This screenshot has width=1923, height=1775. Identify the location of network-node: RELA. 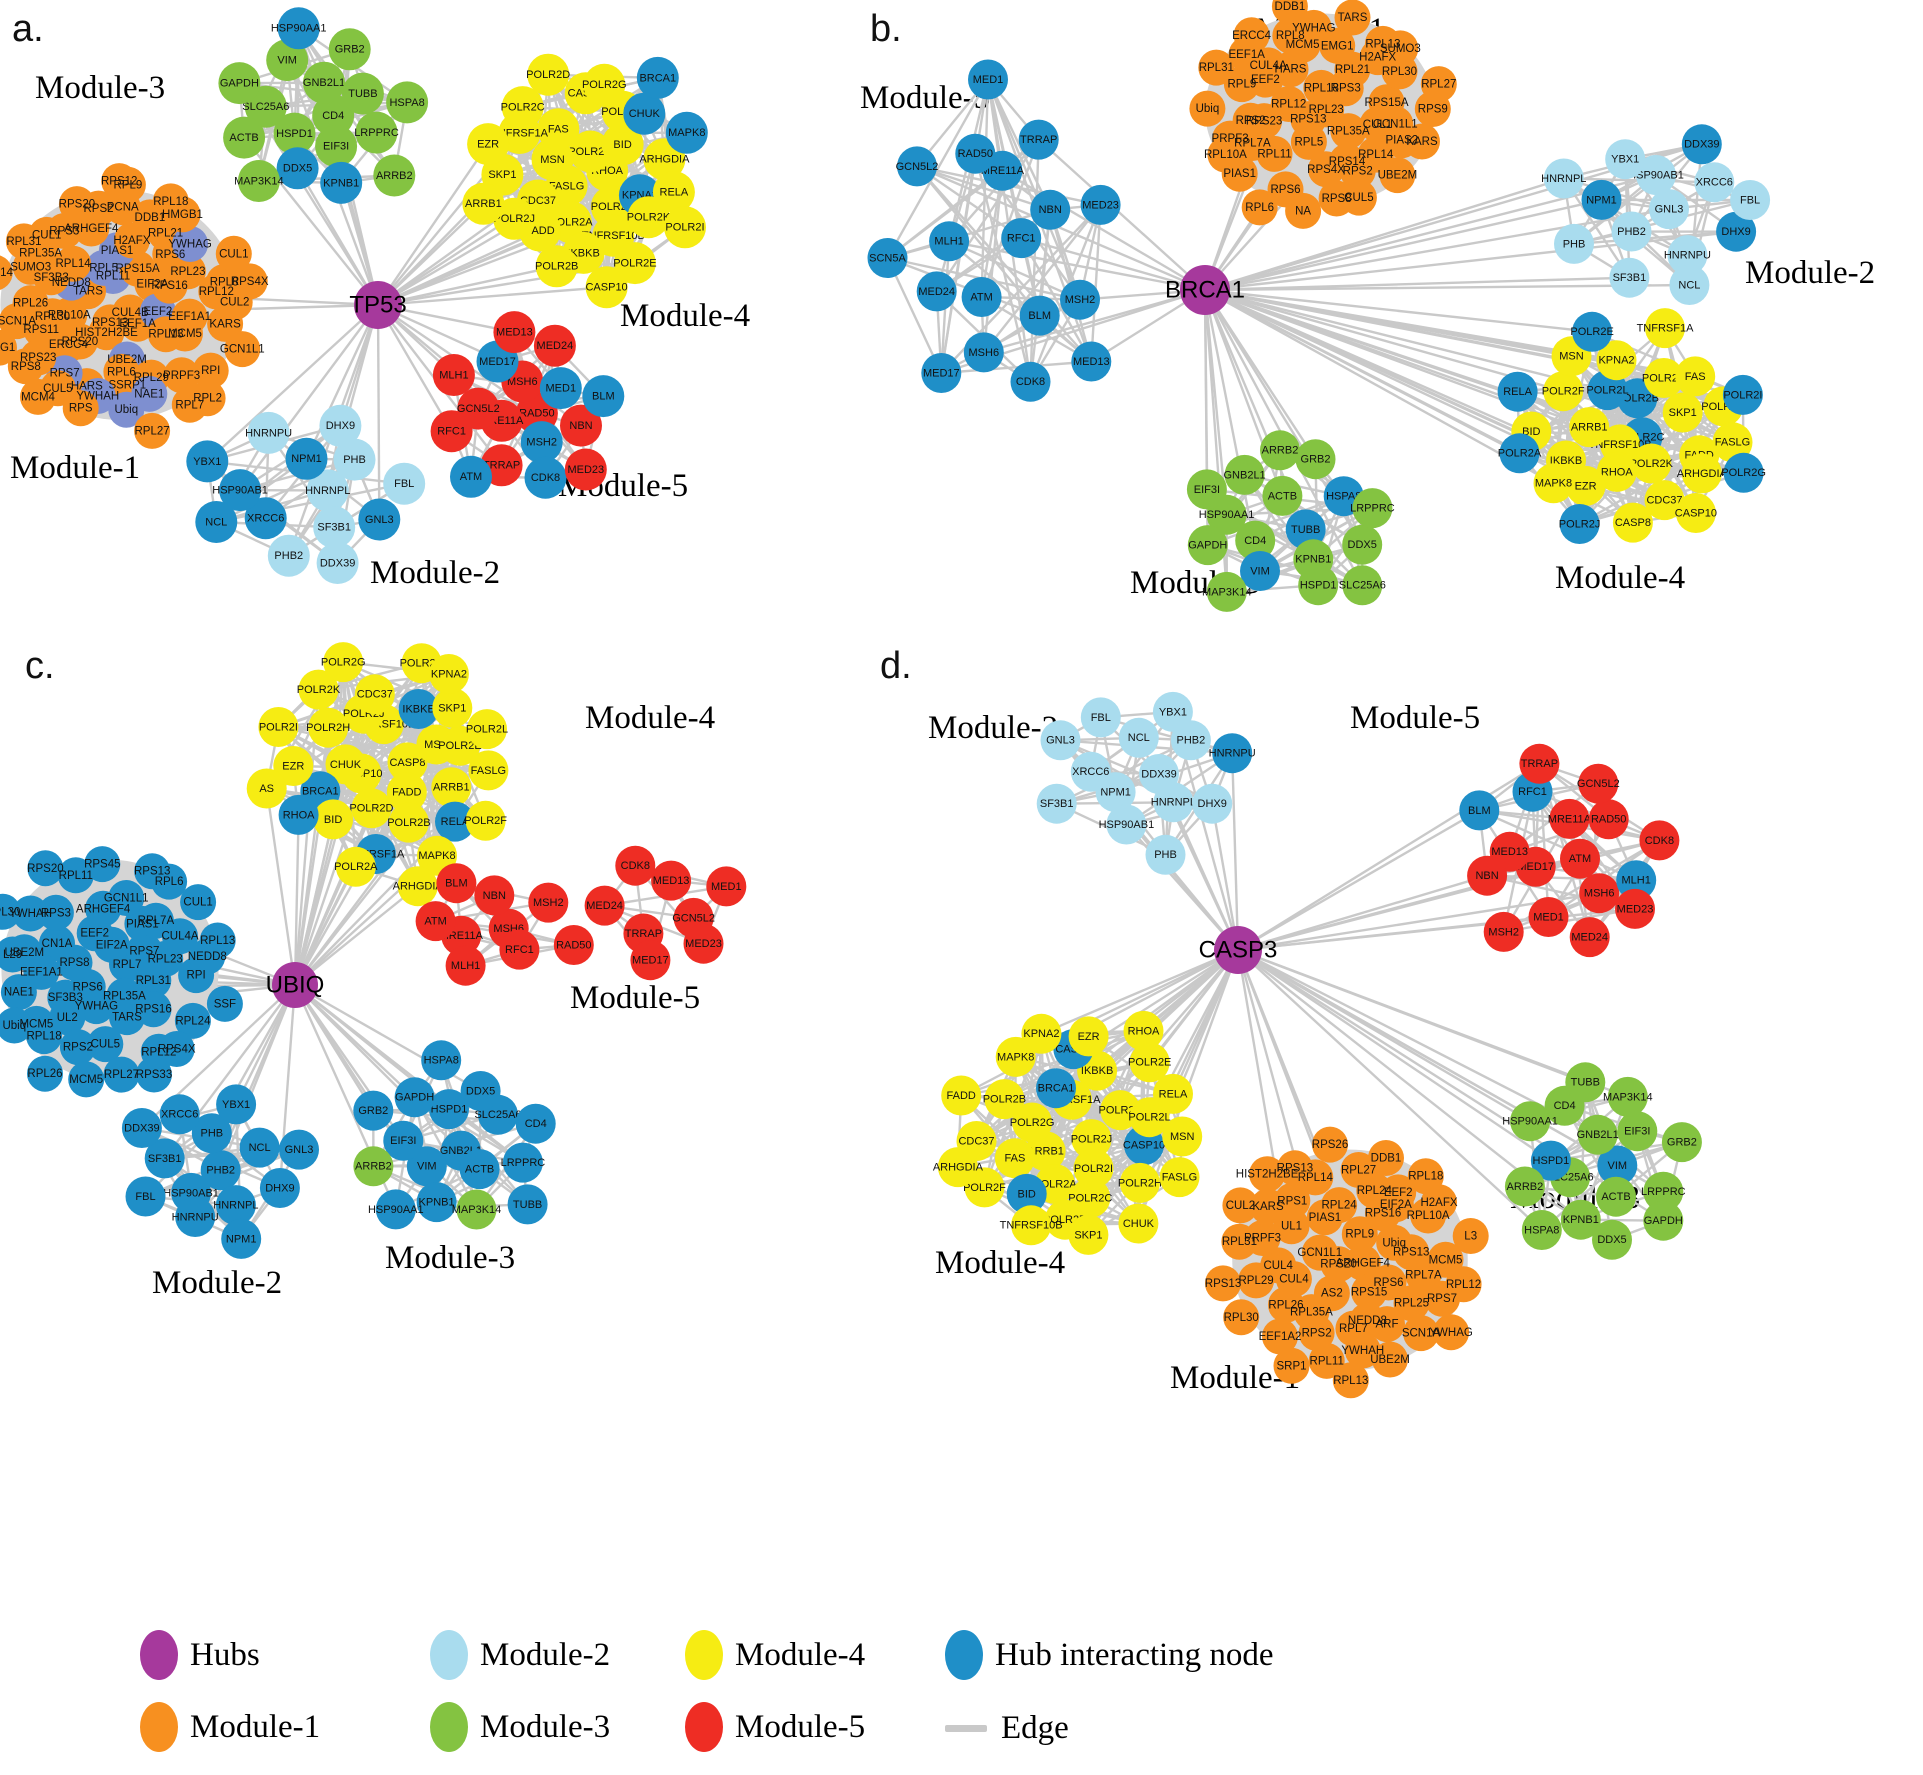
(1173, 1093).